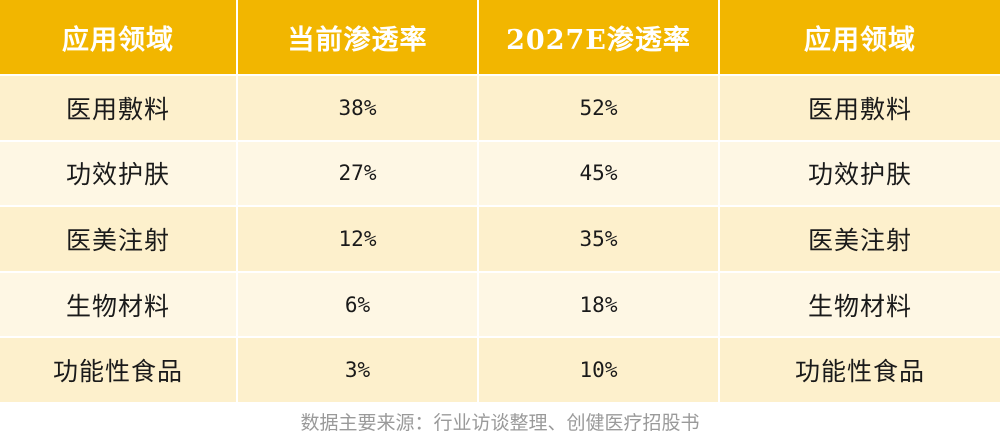  What do you see at coordinates (119, 303) in the screenshot?
I see `cell-area: 生物材料` at bounding box center [119, 303].